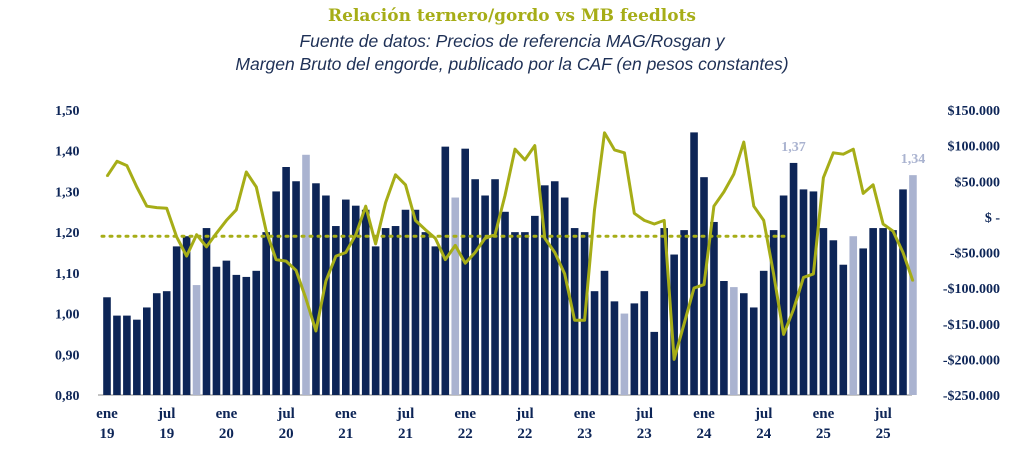 This screenshot has height=472, width=1024. I want to click on y-left-tick-label: 1,20, so click(67, 233).